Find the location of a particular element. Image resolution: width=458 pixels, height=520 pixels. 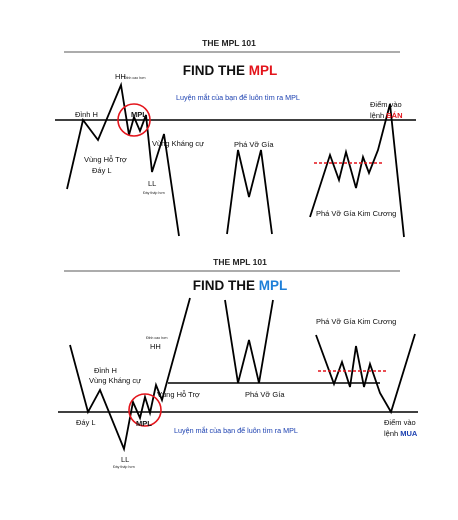

top-day-l-label: Đáy L is located at coordinates (102, 170).